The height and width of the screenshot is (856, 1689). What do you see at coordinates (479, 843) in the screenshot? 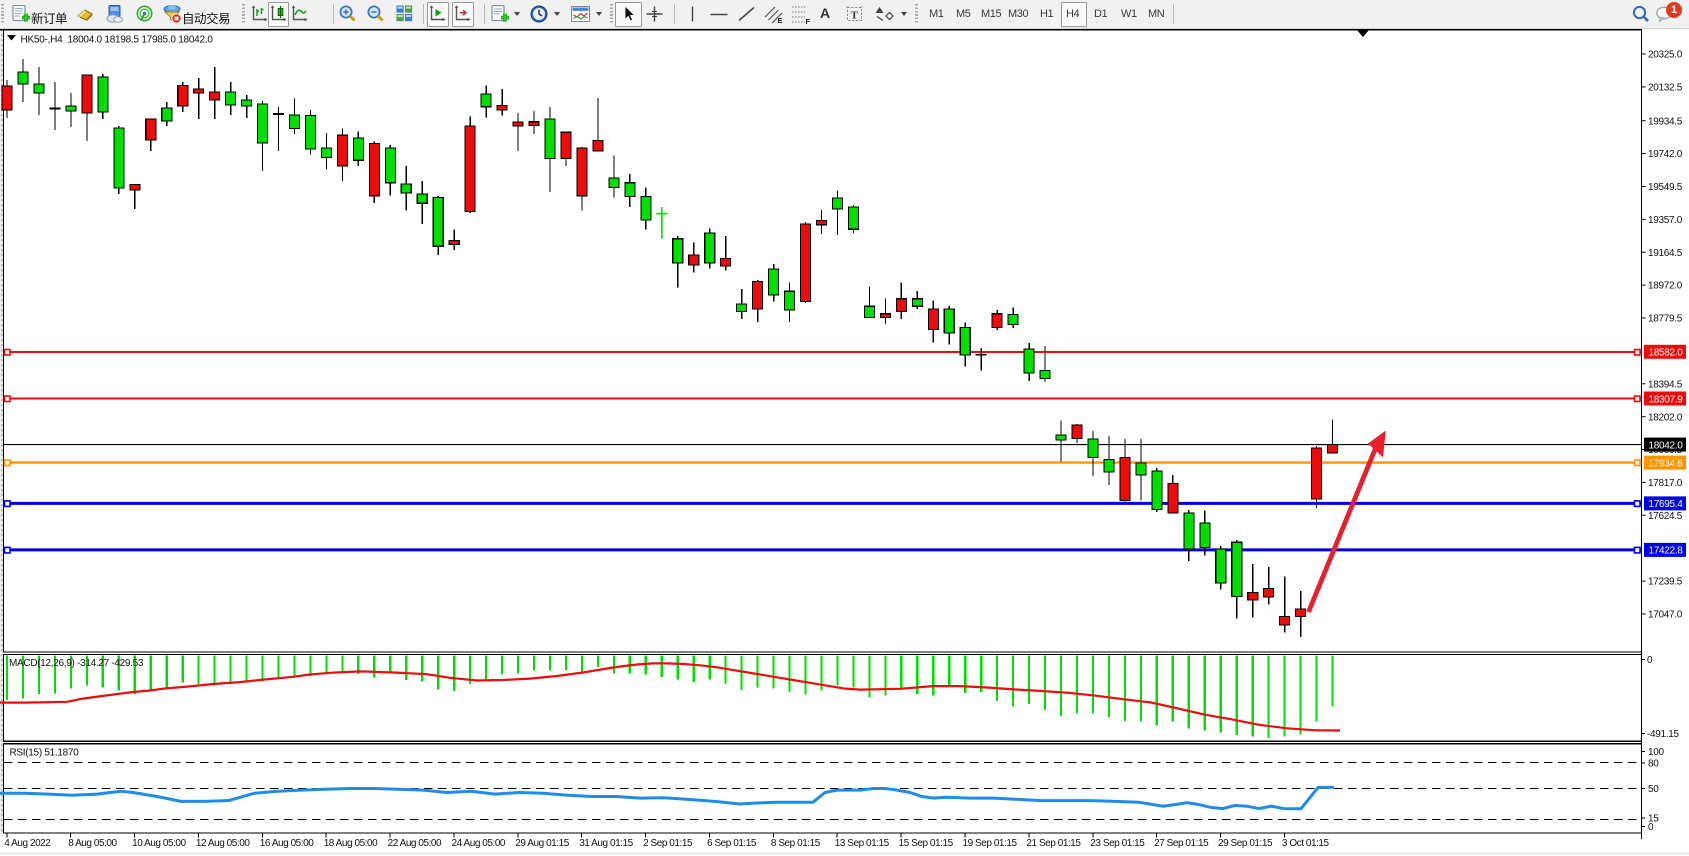
I see `svg-text: 24 Aug 05:00` at bounding box center [479, 843].